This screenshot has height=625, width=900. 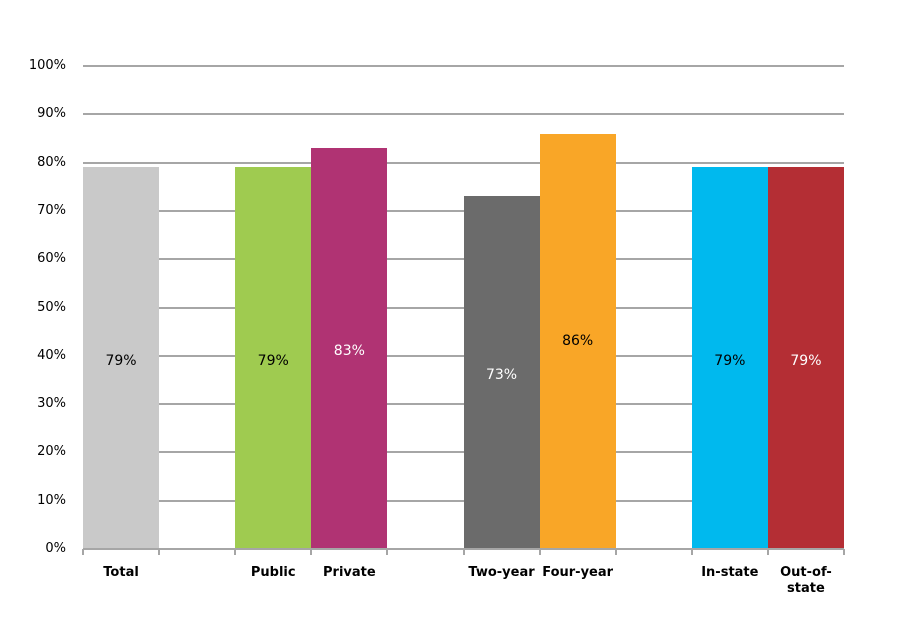 What do you see at coordinates (501, 375) in the screenshot?
I see `data-label: 73%` at bounding box center [501, 375].